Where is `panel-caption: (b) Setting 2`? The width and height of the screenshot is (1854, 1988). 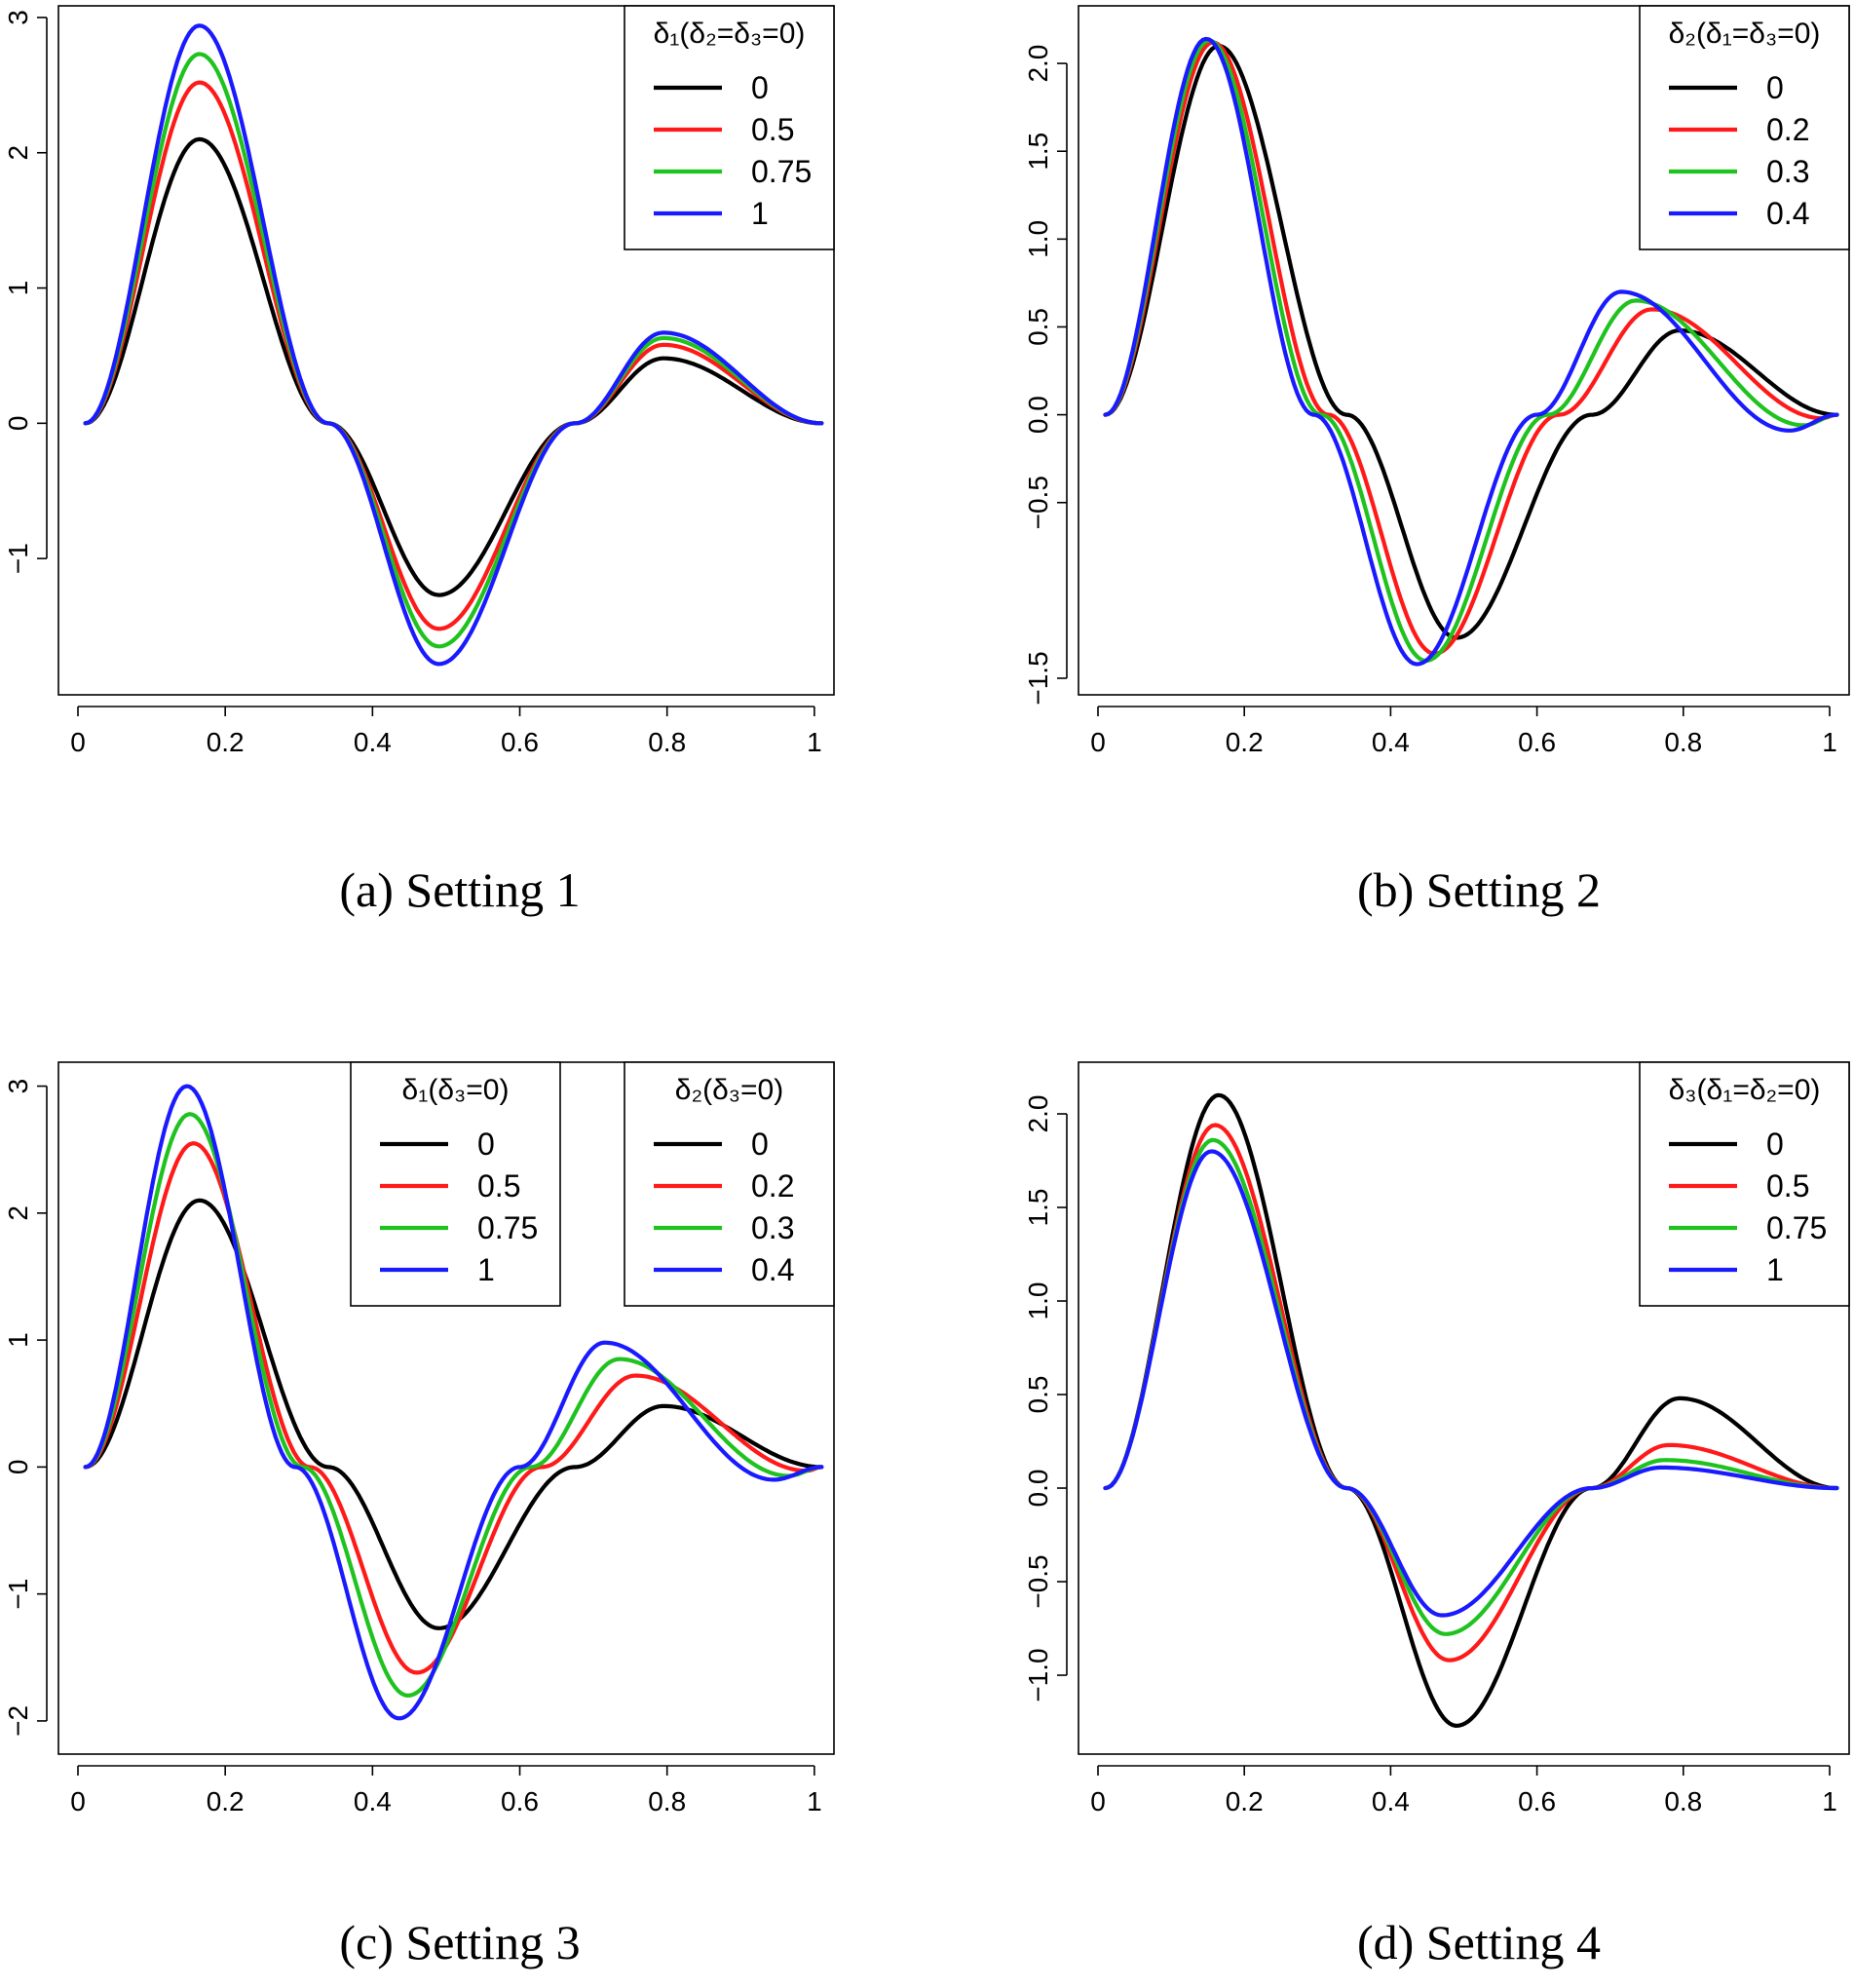 panel-caption: (b) Setting 2 is located at coordinates (1479, 889).